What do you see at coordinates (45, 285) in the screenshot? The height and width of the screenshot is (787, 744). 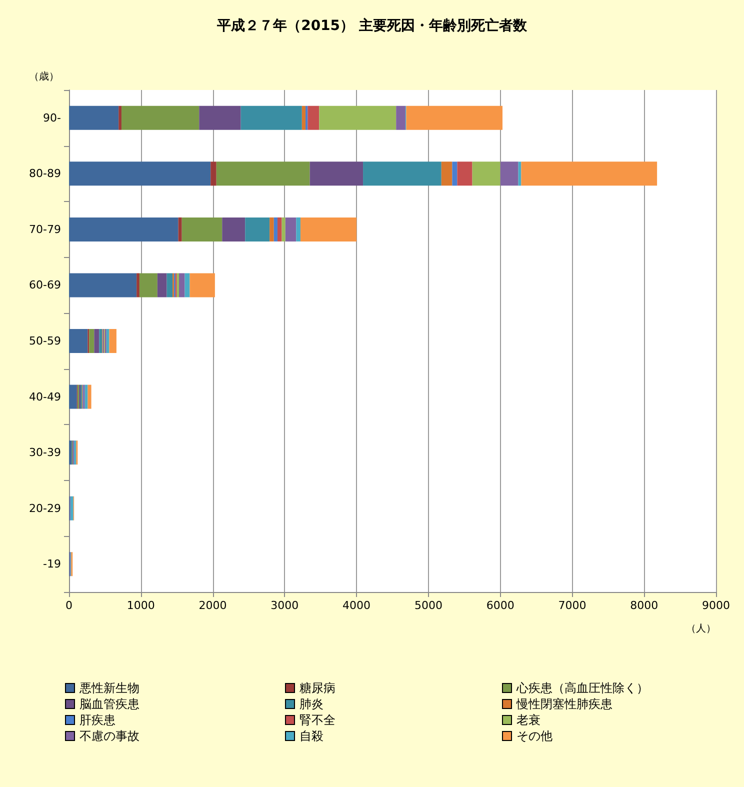 I see `y-tick-label: 60-69` at bounding box center [45, 285].